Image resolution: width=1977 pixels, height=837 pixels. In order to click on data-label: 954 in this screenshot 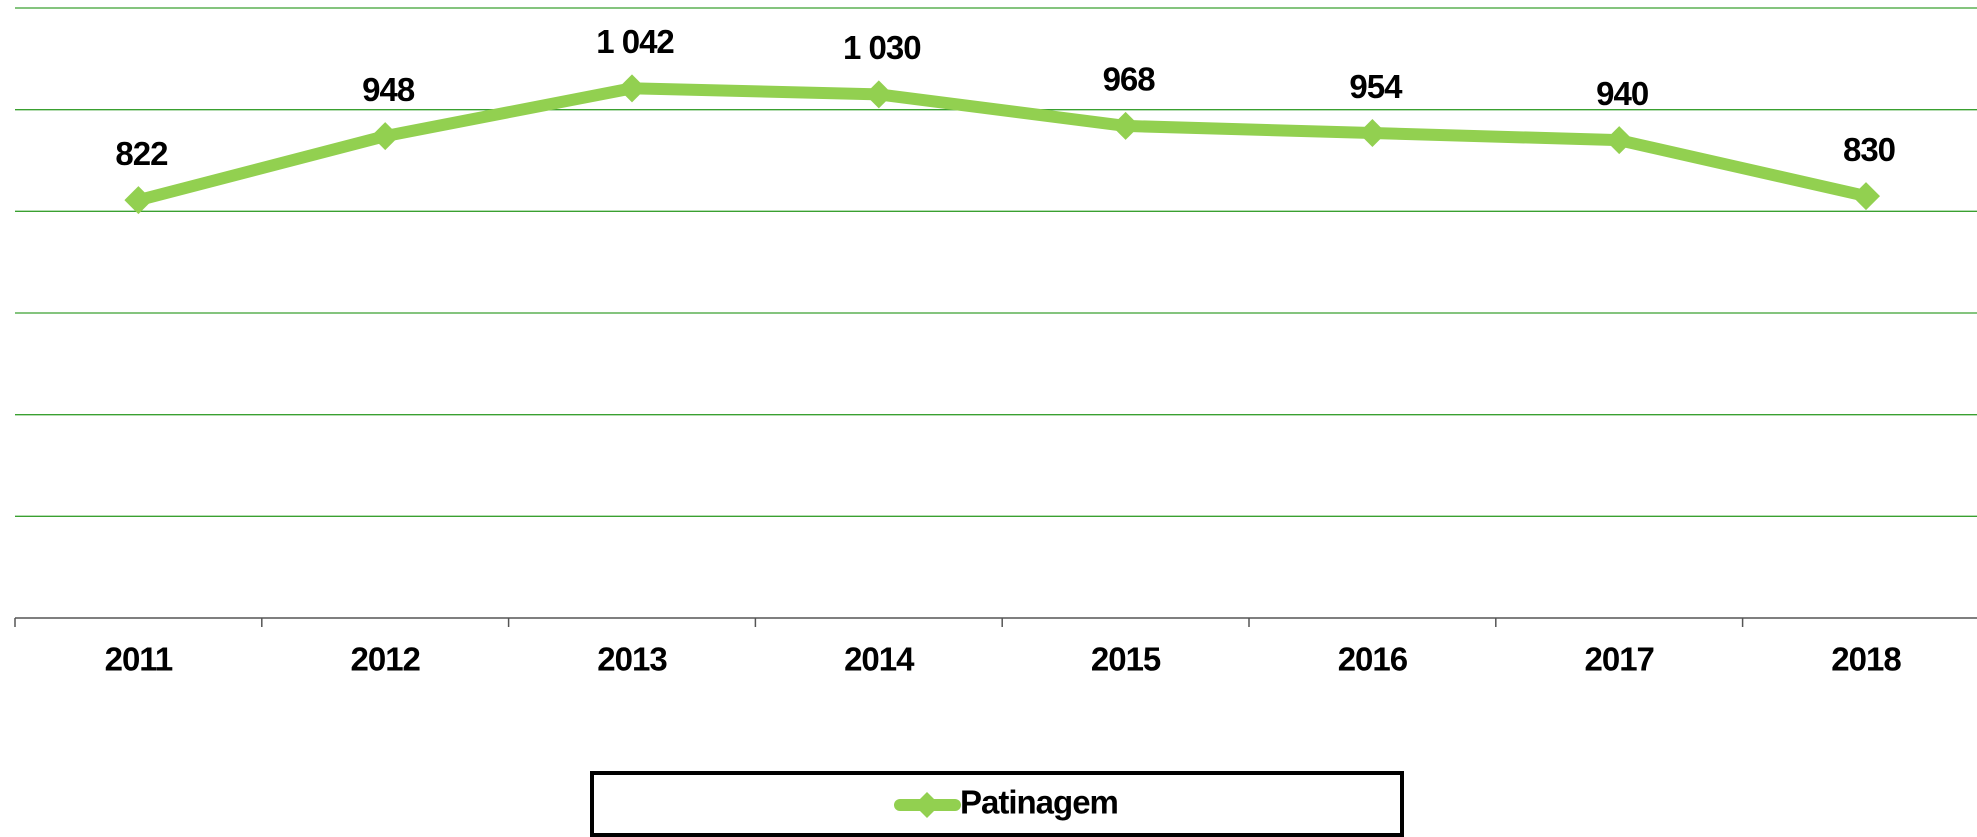, I will do `click(1376, 86)`.